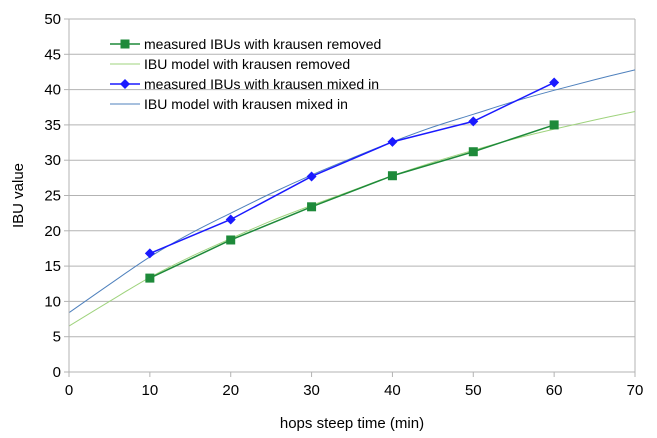  I want to click on y-tick-label: 35, so click(52, 125).